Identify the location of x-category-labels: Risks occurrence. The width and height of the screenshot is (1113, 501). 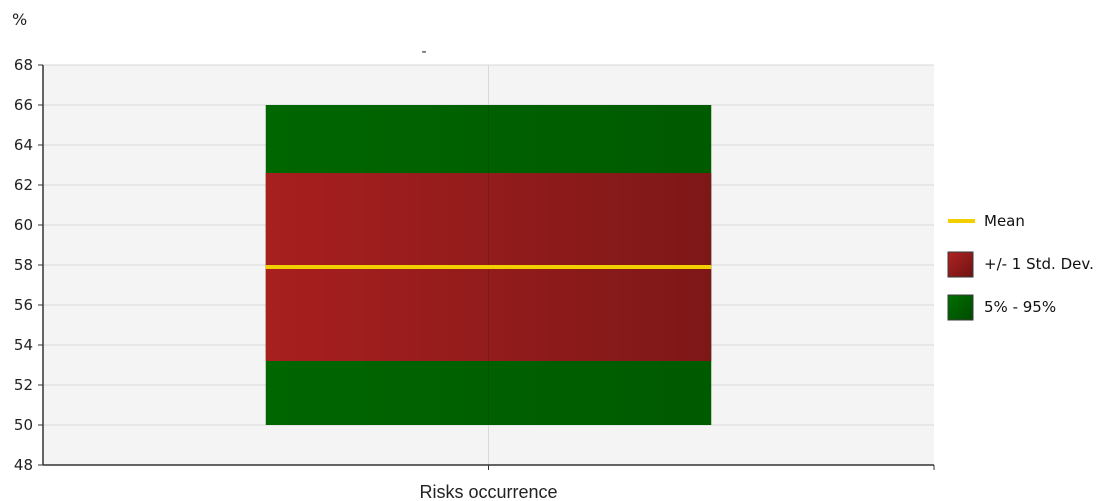
(488, 491).